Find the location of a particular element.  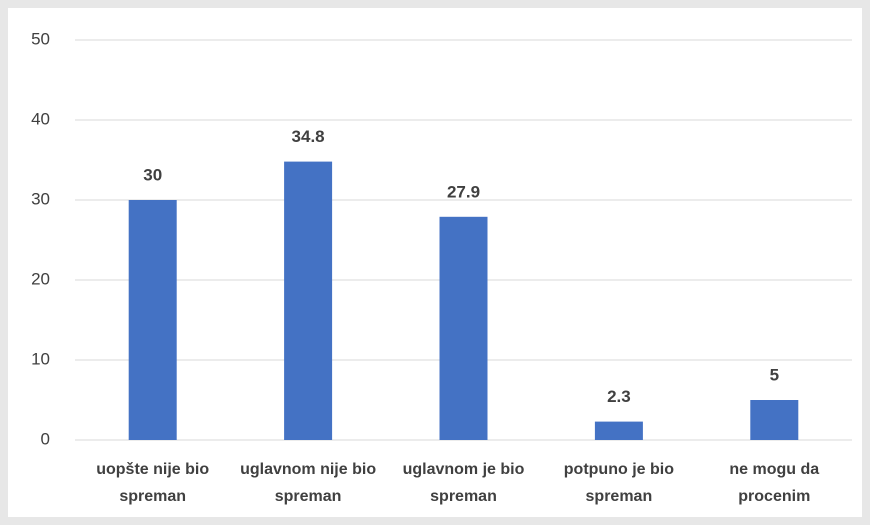

x-tick-label: potpuno je bio spreman is located at coordinates (618, 483).